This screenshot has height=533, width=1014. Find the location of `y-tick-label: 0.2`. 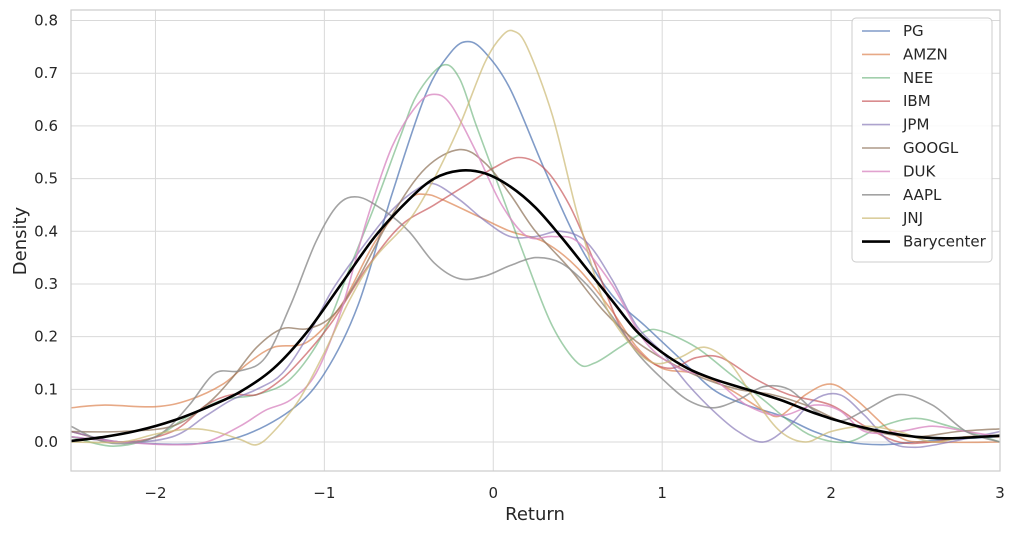

y-tick-label: 0.2 is located at coordinates (46, 337).